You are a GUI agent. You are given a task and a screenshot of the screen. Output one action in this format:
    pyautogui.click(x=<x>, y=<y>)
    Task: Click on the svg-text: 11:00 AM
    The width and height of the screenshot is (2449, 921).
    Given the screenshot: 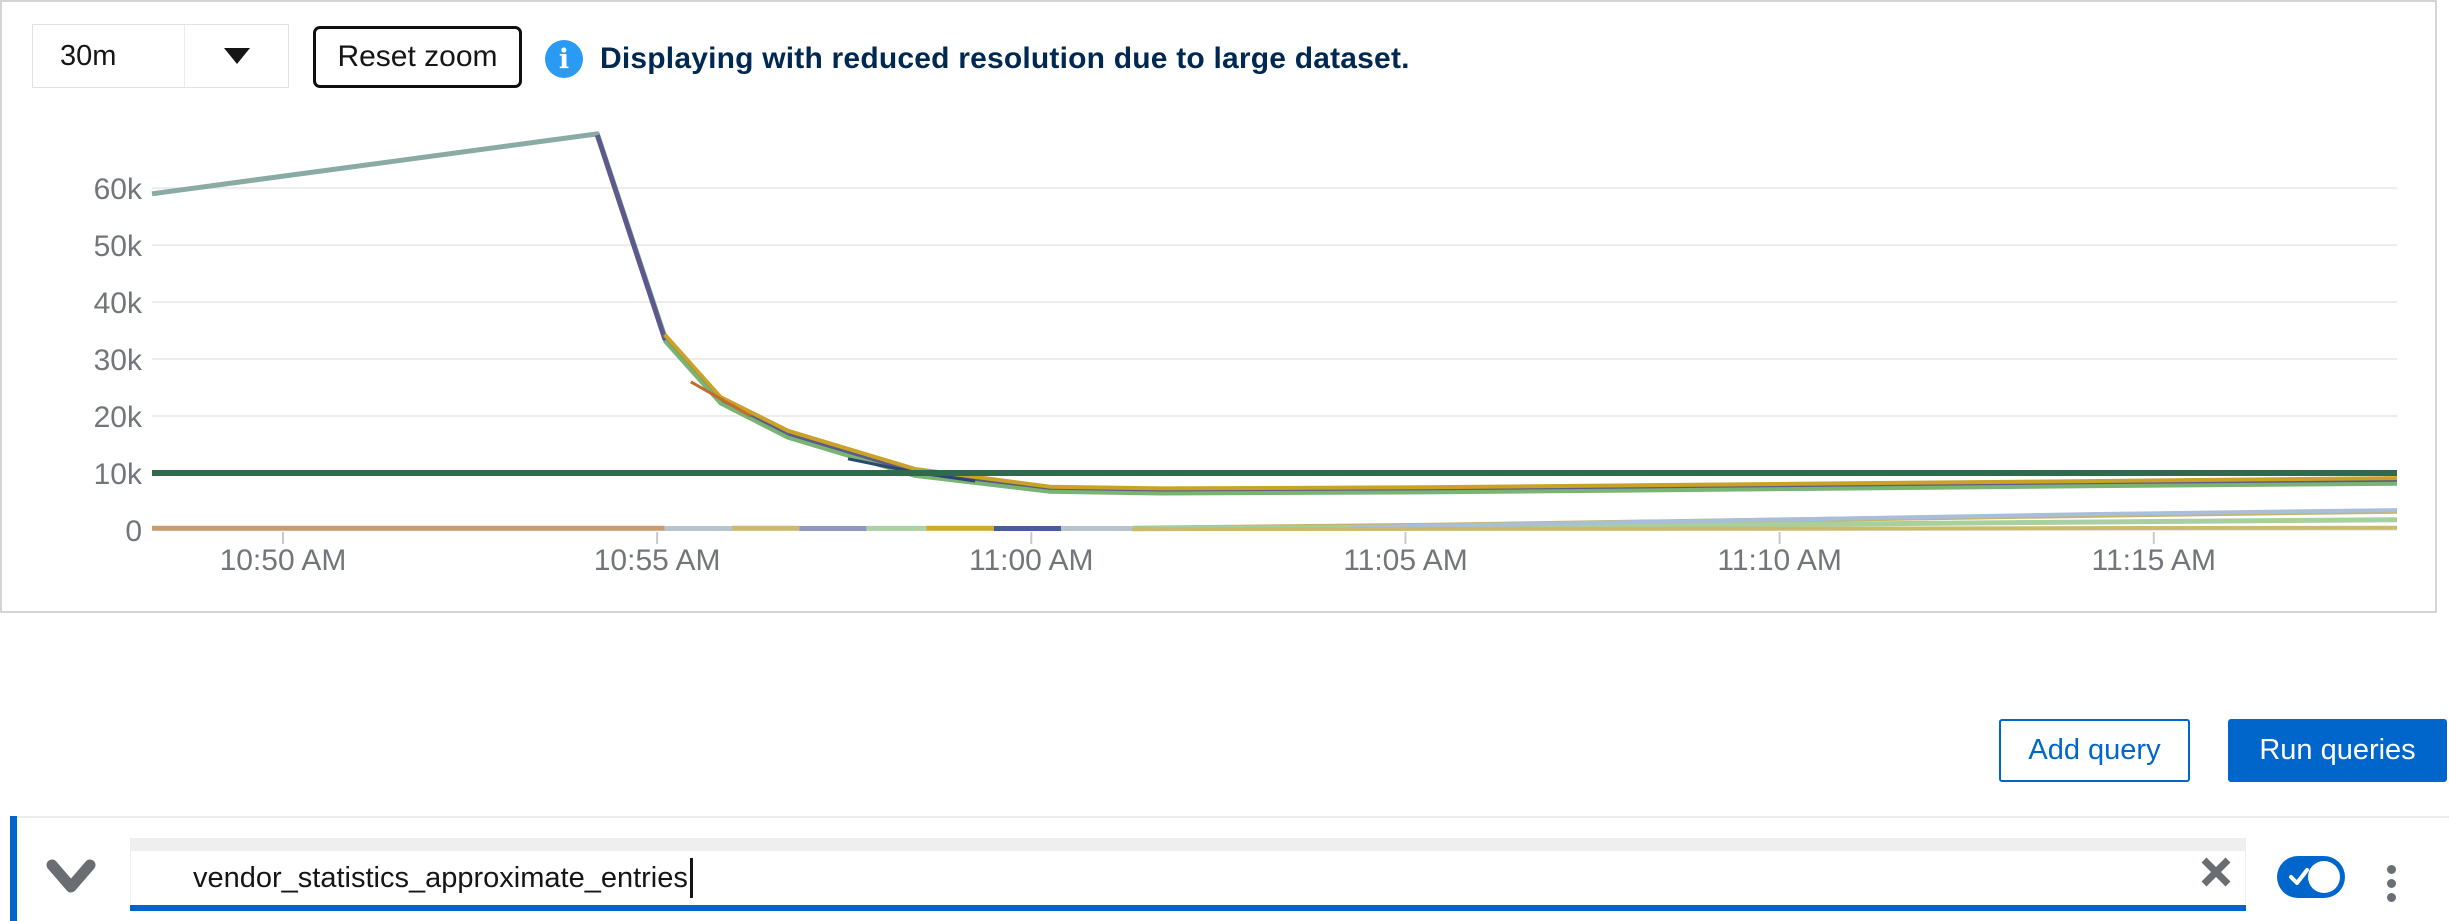 What is the action you would take?
    pyautogui.click(x=1031, y=560)
    